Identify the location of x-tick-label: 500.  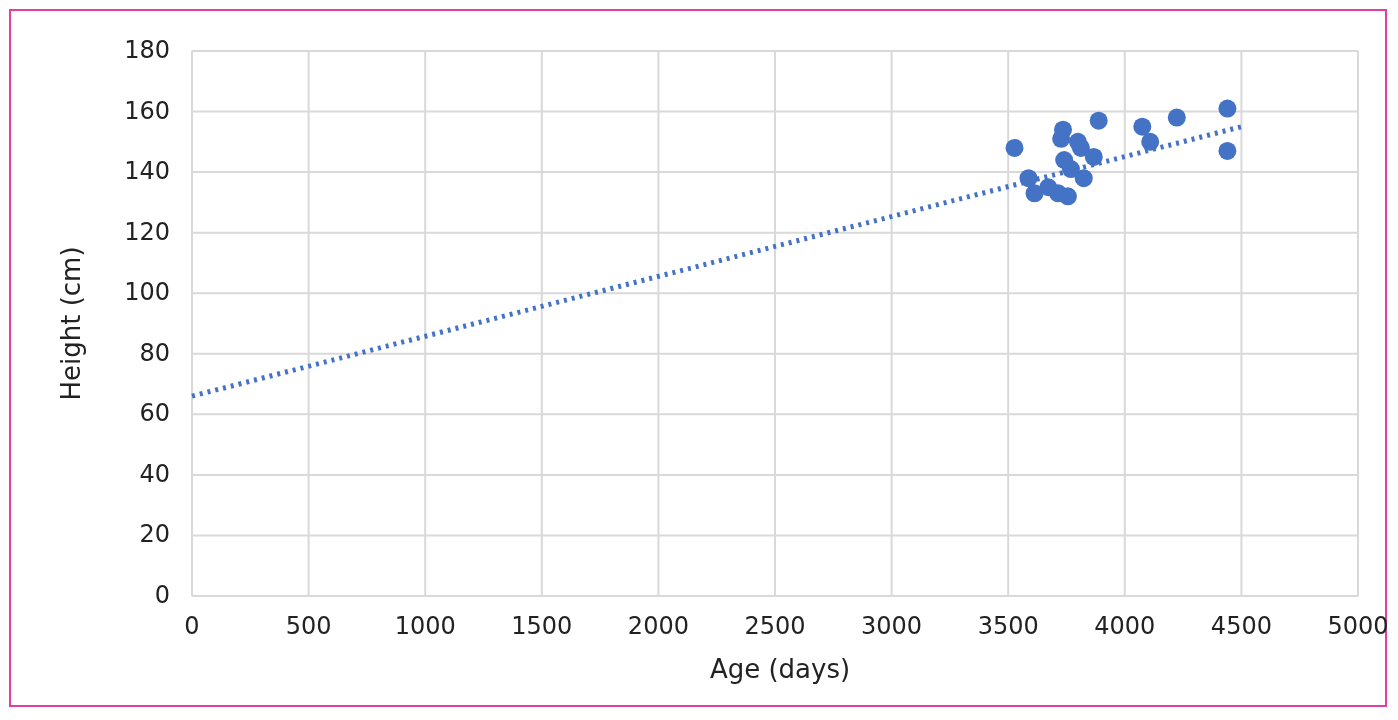
(308, 626).